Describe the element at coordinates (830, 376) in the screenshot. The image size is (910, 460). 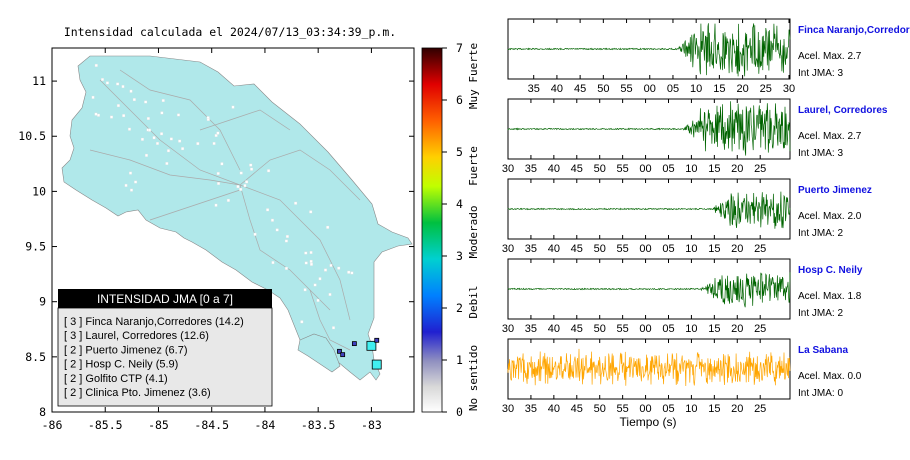
I see `acel-max: Acel. Max. 0.0` at that location.